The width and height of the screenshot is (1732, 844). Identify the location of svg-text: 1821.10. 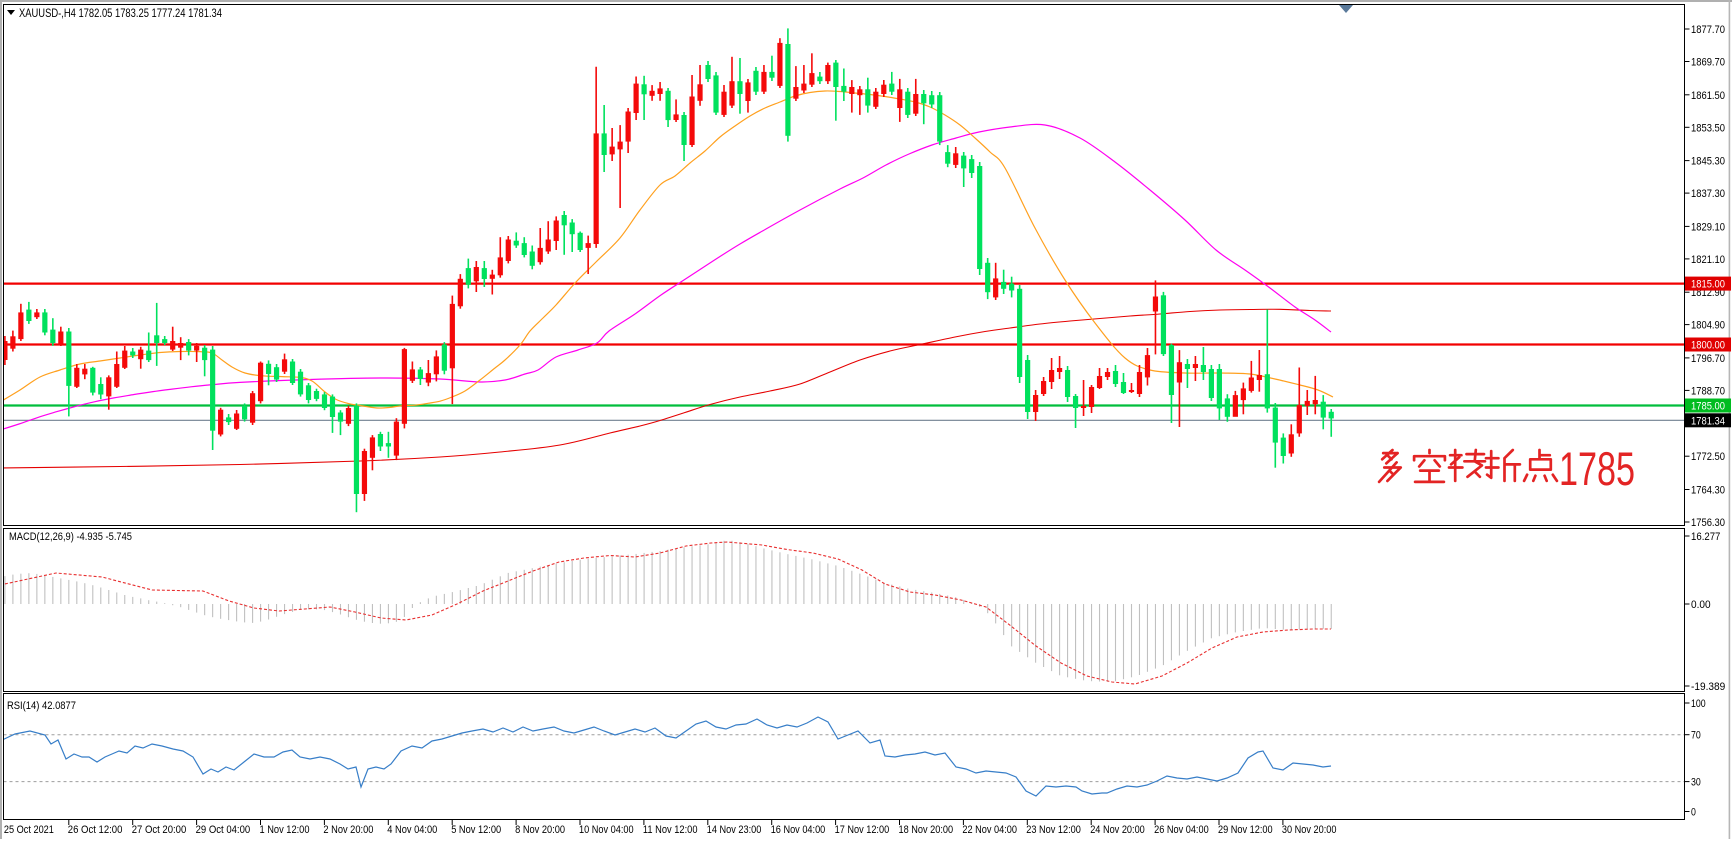
(1708, 260).